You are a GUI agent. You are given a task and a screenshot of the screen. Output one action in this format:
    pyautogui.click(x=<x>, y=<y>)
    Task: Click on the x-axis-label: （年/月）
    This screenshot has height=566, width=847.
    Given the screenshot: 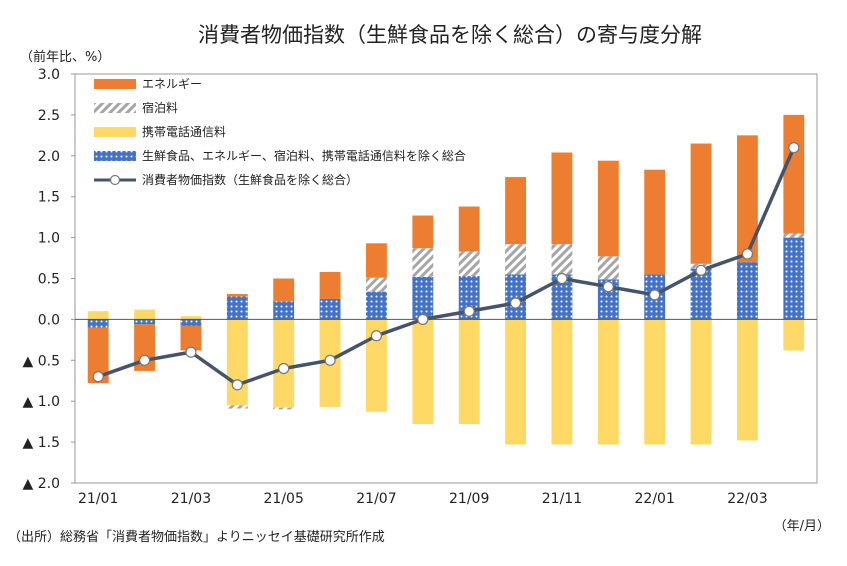 What is the action you would take?
    pyautogui.click(x=802, y=526)
    